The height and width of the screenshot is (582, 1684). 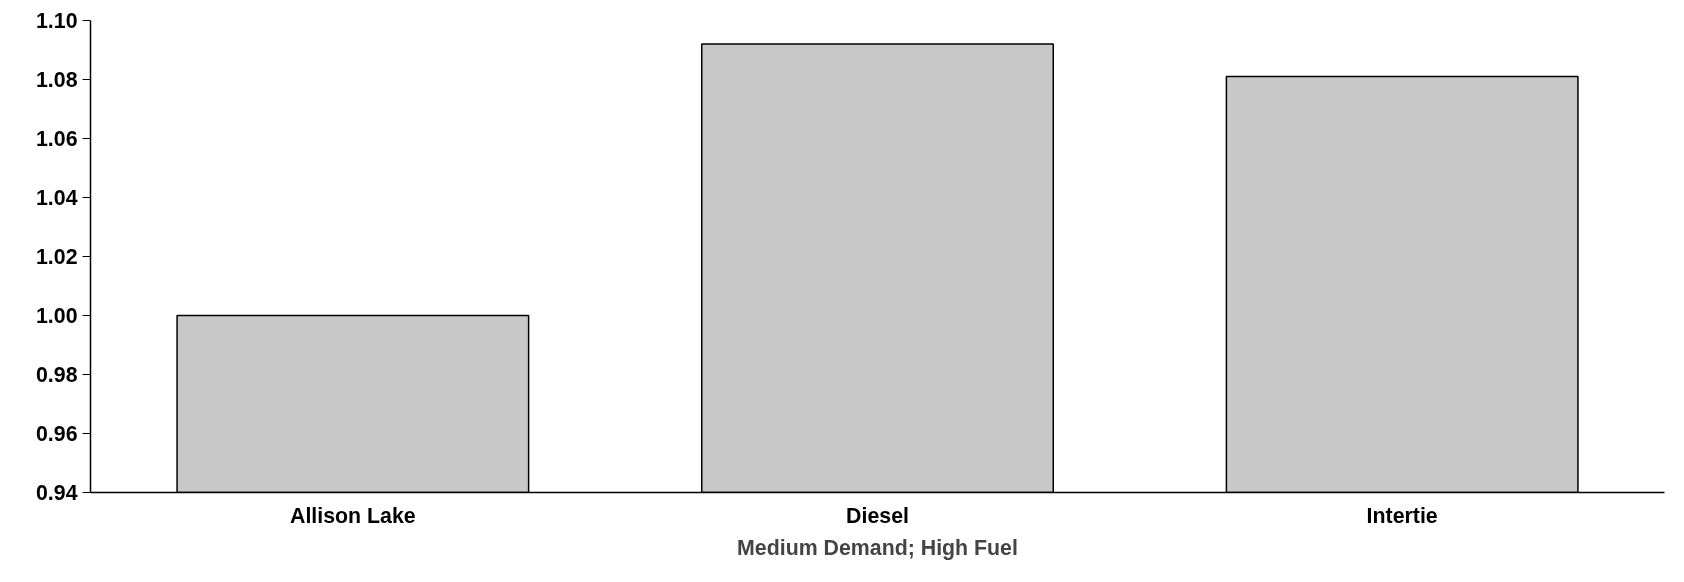 I want to click on x-axis-title: Medium Demand; High Fuel, so click(x=877, y=547).